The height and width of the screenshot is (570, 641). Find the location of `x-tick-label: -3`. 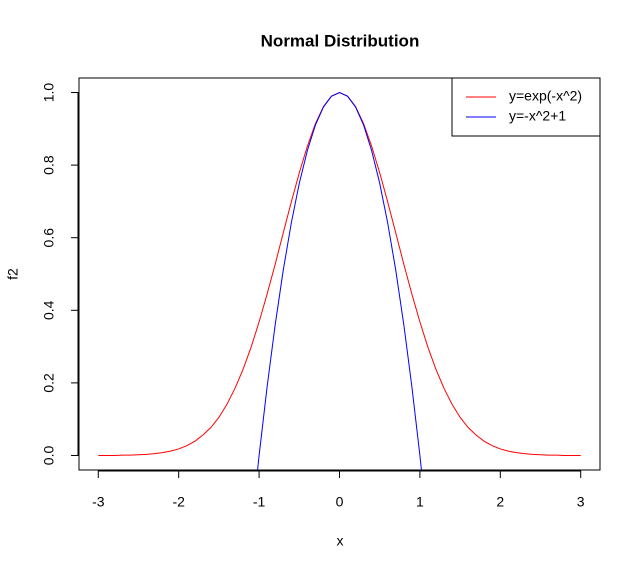

x-tick-label: -3 is located at coordinates (98, 502).